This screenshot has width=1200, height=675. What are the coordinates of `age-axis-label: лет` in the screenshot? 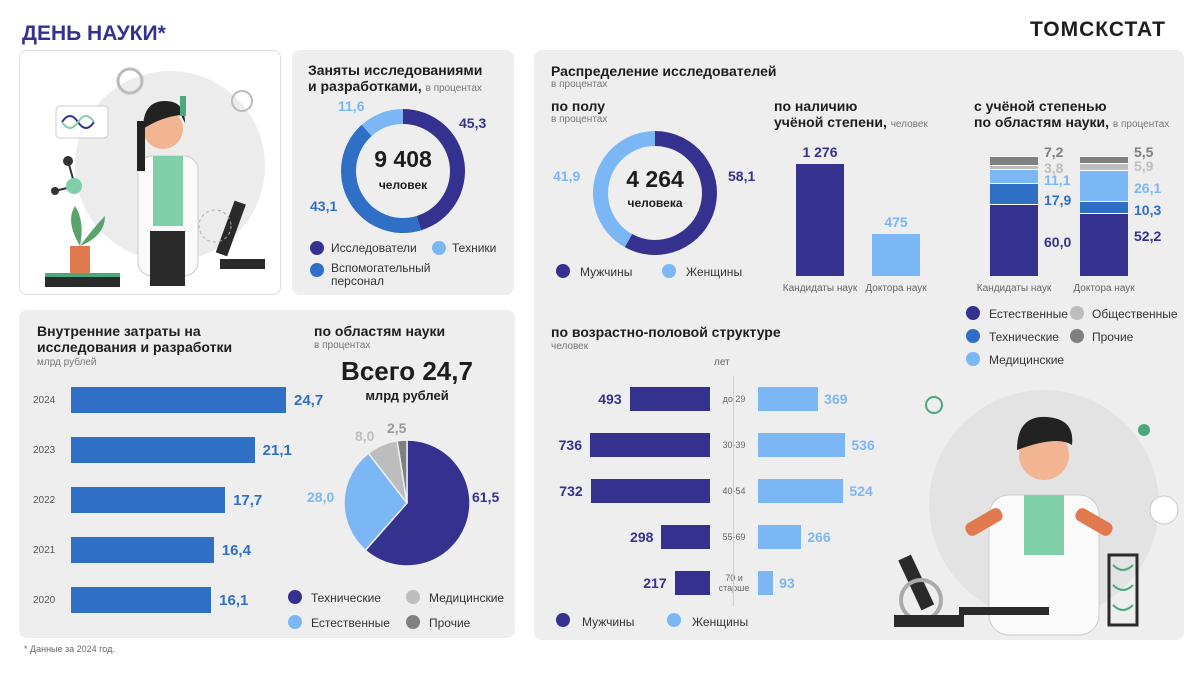 It's located at (722, 362).